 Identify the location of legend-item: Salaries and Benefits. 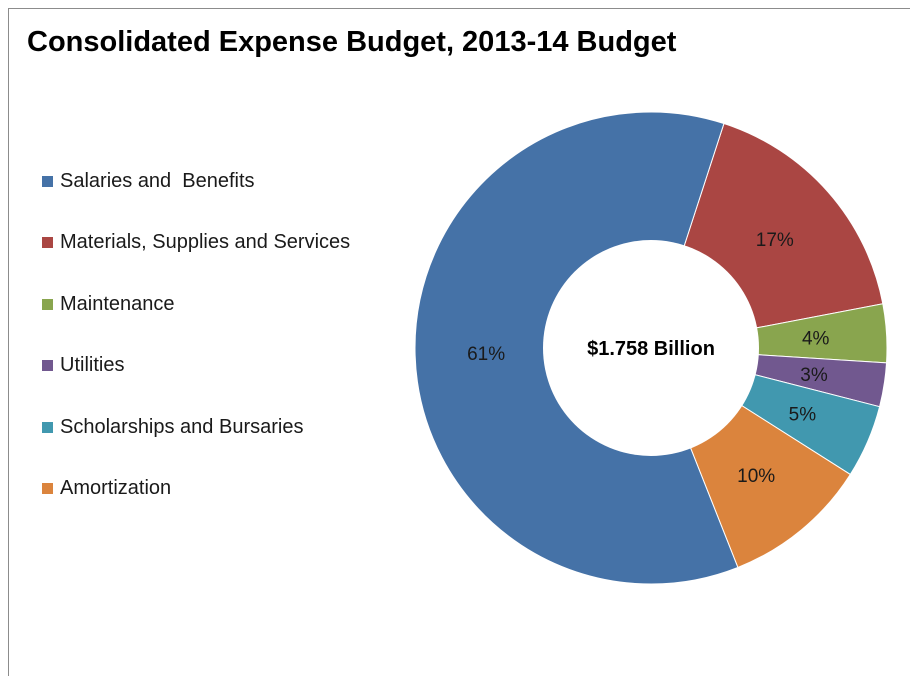
(196, 181).